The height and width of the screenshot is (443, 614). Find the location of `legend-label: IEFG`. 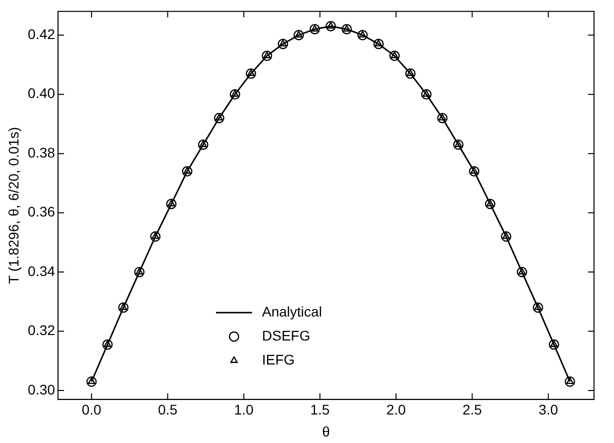

legend-label: IEFG is located at coordinates (278, 359).